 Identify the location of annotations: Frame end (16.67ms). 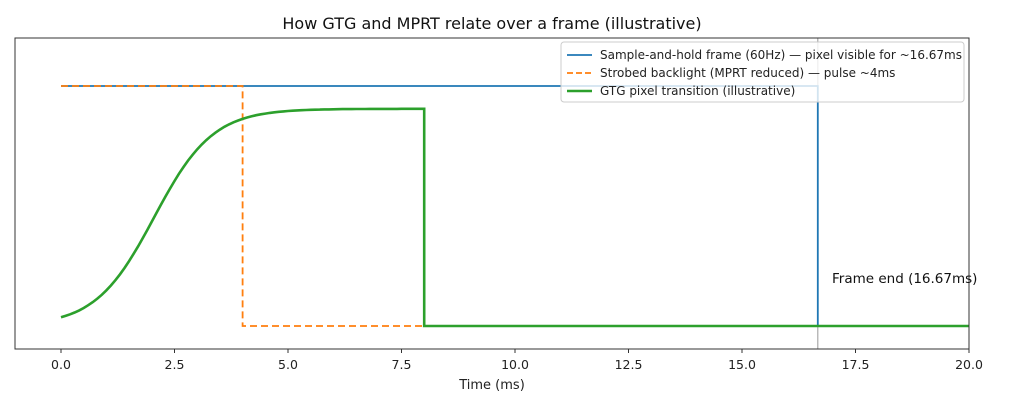
(904, 279).